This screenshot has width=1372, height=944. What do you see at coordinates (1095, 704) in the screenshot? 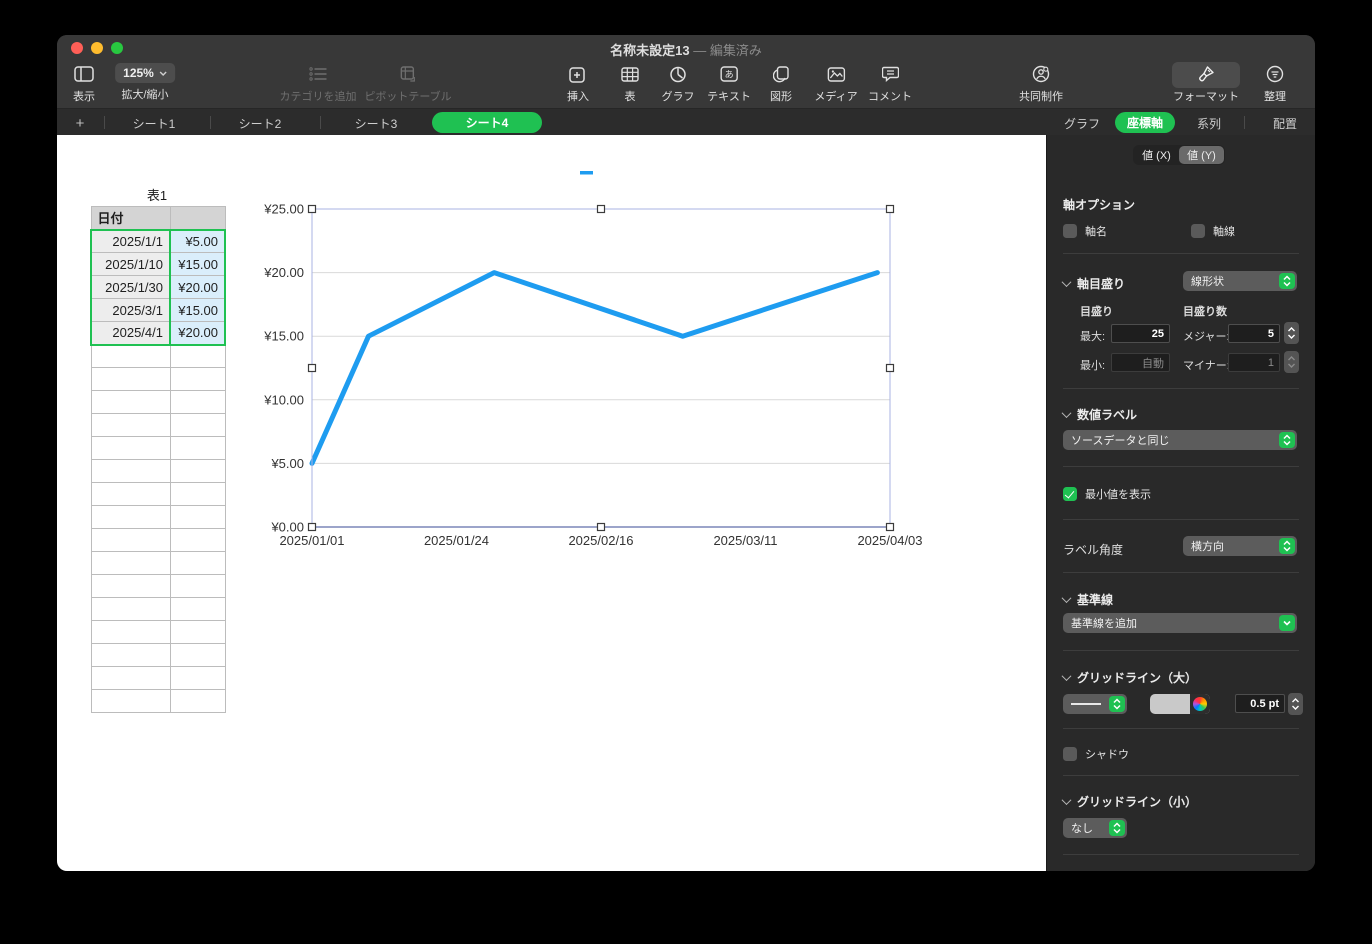
I see `gridline-style-select` at bounding box center [1095, 704].